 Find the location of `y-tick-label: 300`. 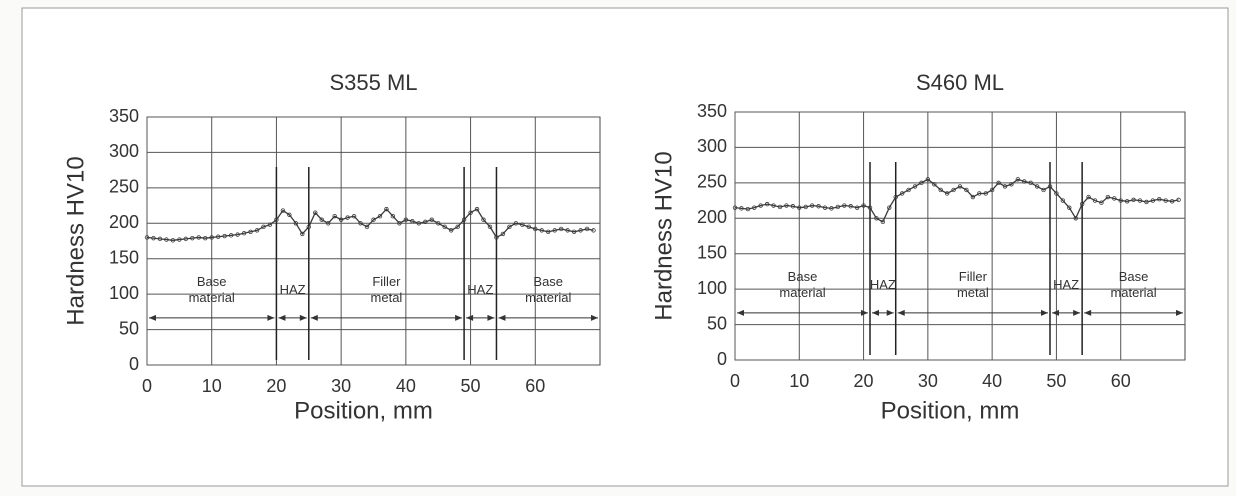

y-tick-label: 300 is located at coordinates (712, 146).